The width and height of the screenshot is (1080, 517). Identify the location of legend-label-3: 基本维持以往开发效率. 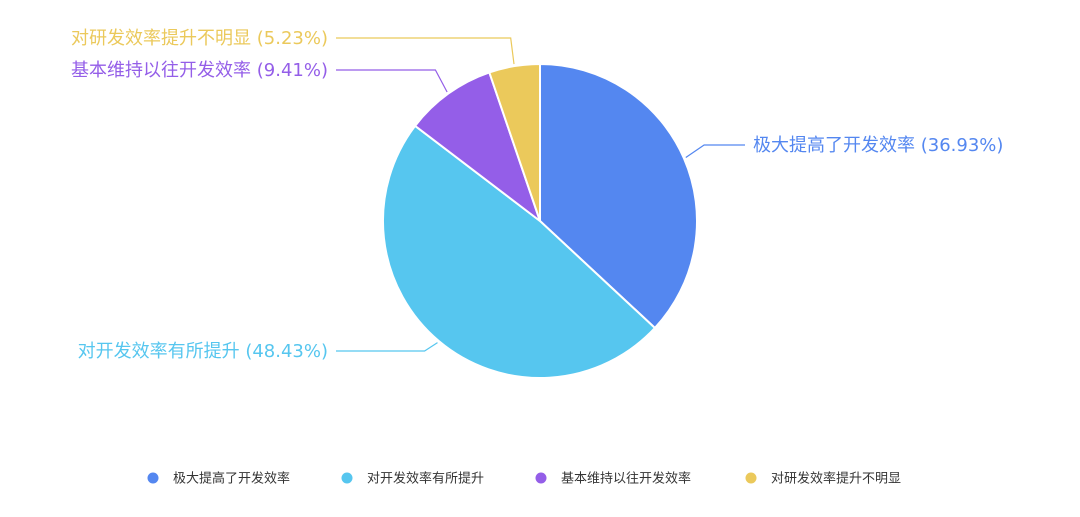
(626, 479).